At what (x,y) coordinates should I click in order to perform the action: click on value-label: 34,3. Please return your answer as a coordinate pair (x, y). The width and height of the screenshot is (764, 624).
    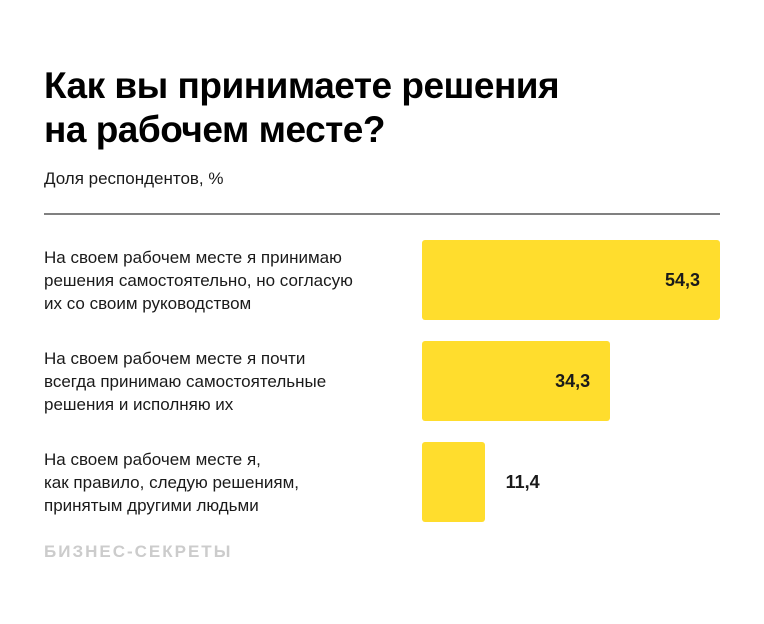
    Looking at the image, I should click on (573, 380).